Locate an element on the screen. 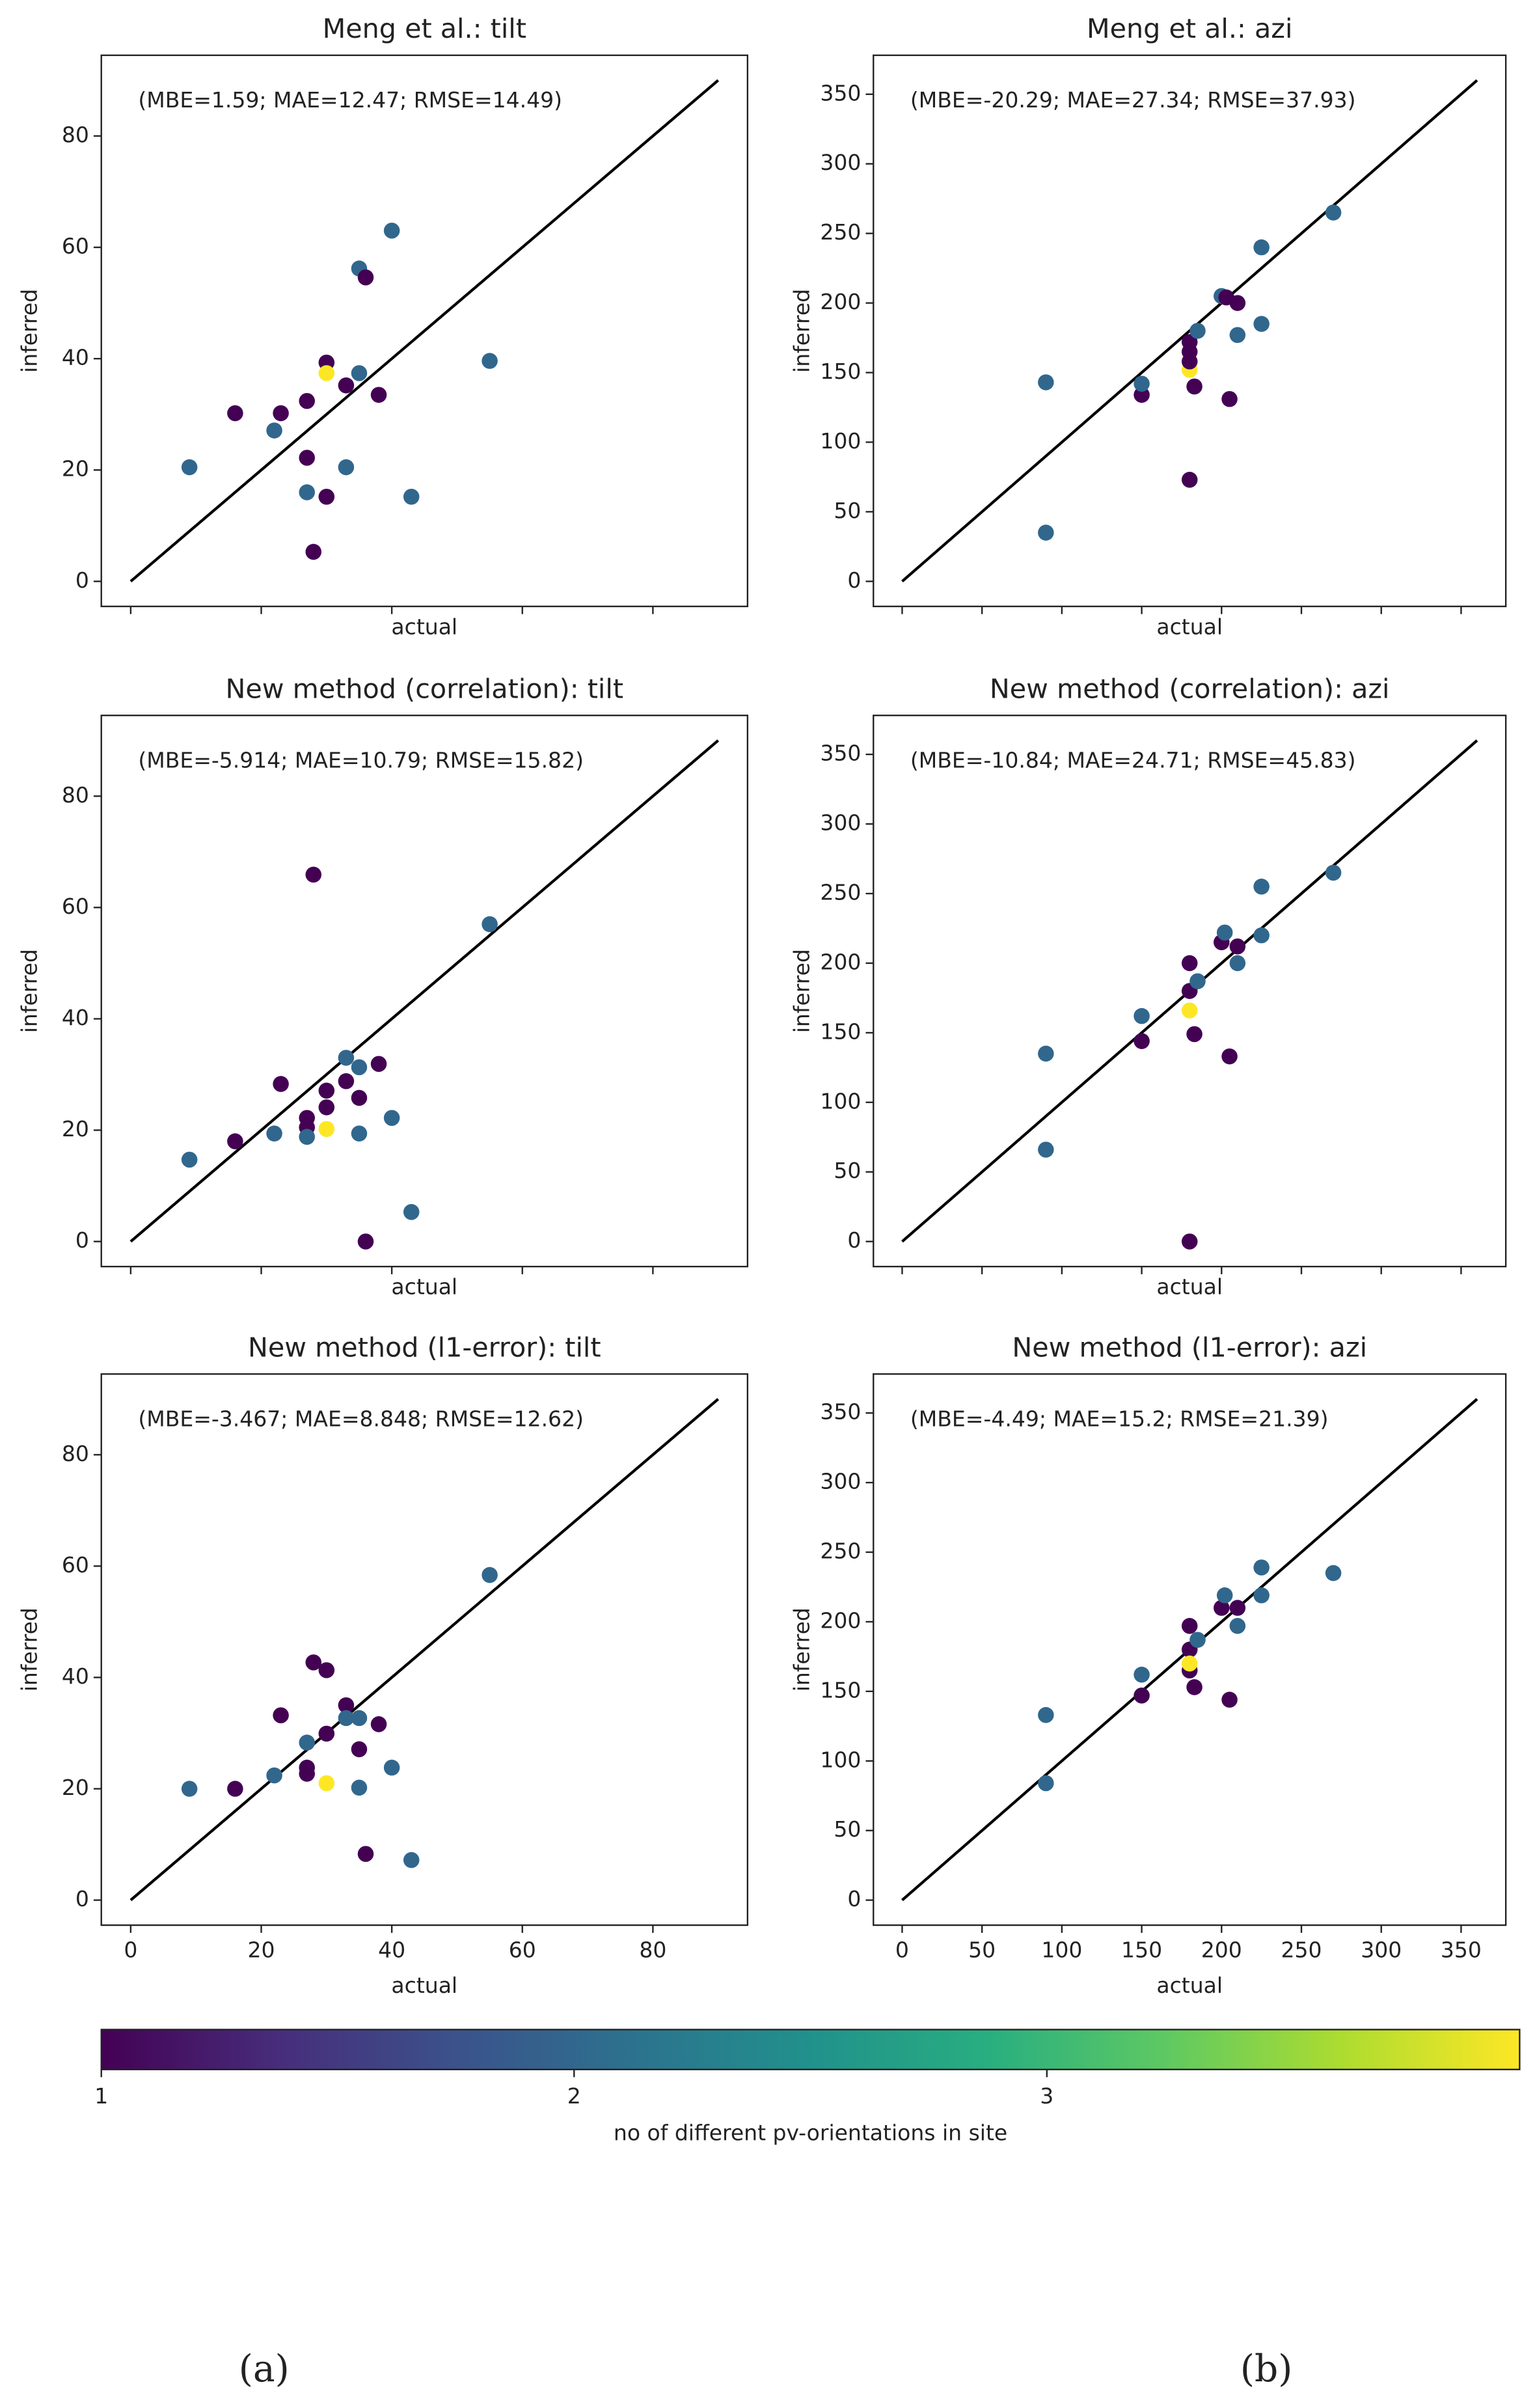  annotation: (MBE=1.59; MAE=12.47; RMSE=14.49) is located at coordinates (350, 100).